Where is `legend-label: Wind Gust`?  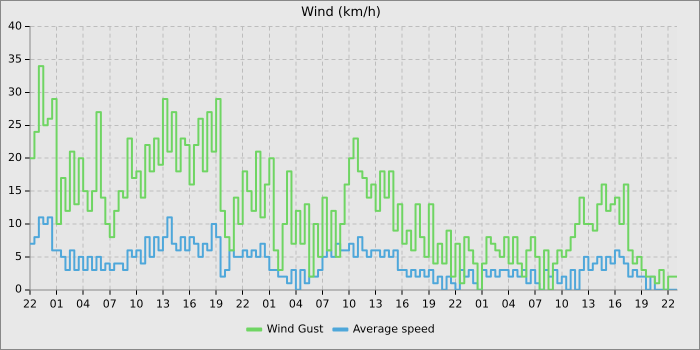 legend-label: Wind Gust is located at coordinates (295, 329).